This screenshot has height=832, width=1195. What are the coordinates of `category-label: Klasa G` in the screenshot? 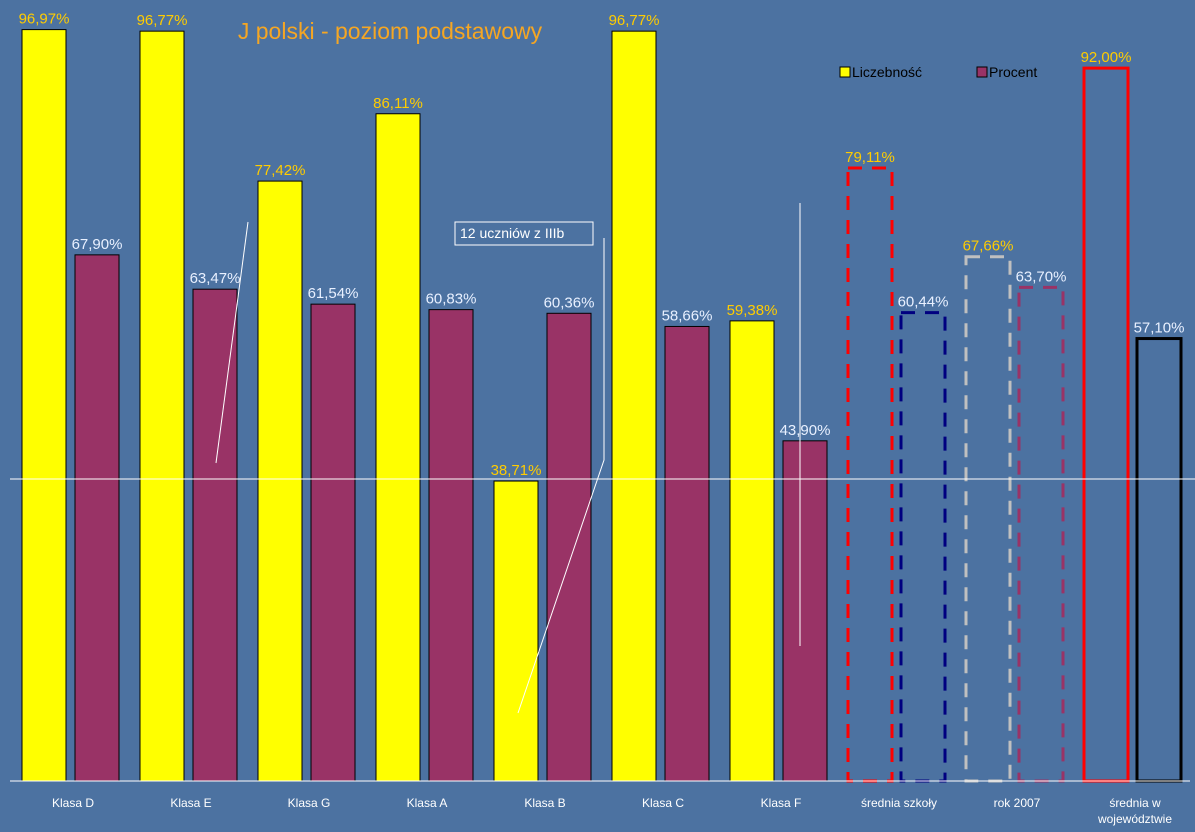 It's located at (309, 803).